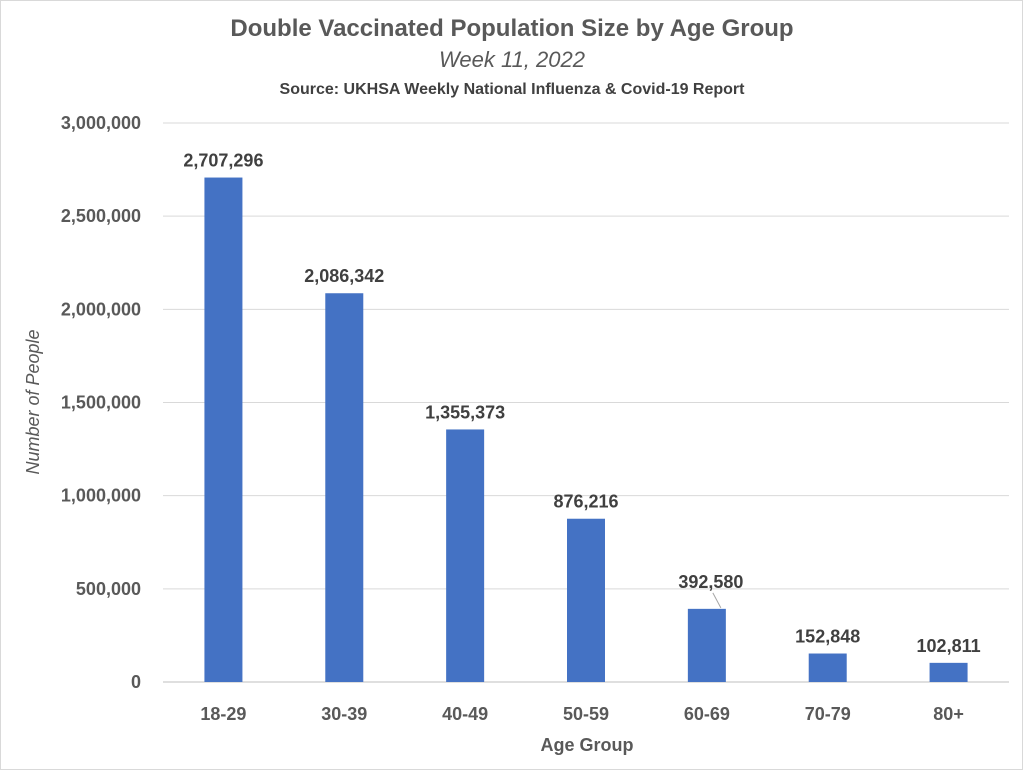  I want to click on data-label-leader-line, so click(717, 600).